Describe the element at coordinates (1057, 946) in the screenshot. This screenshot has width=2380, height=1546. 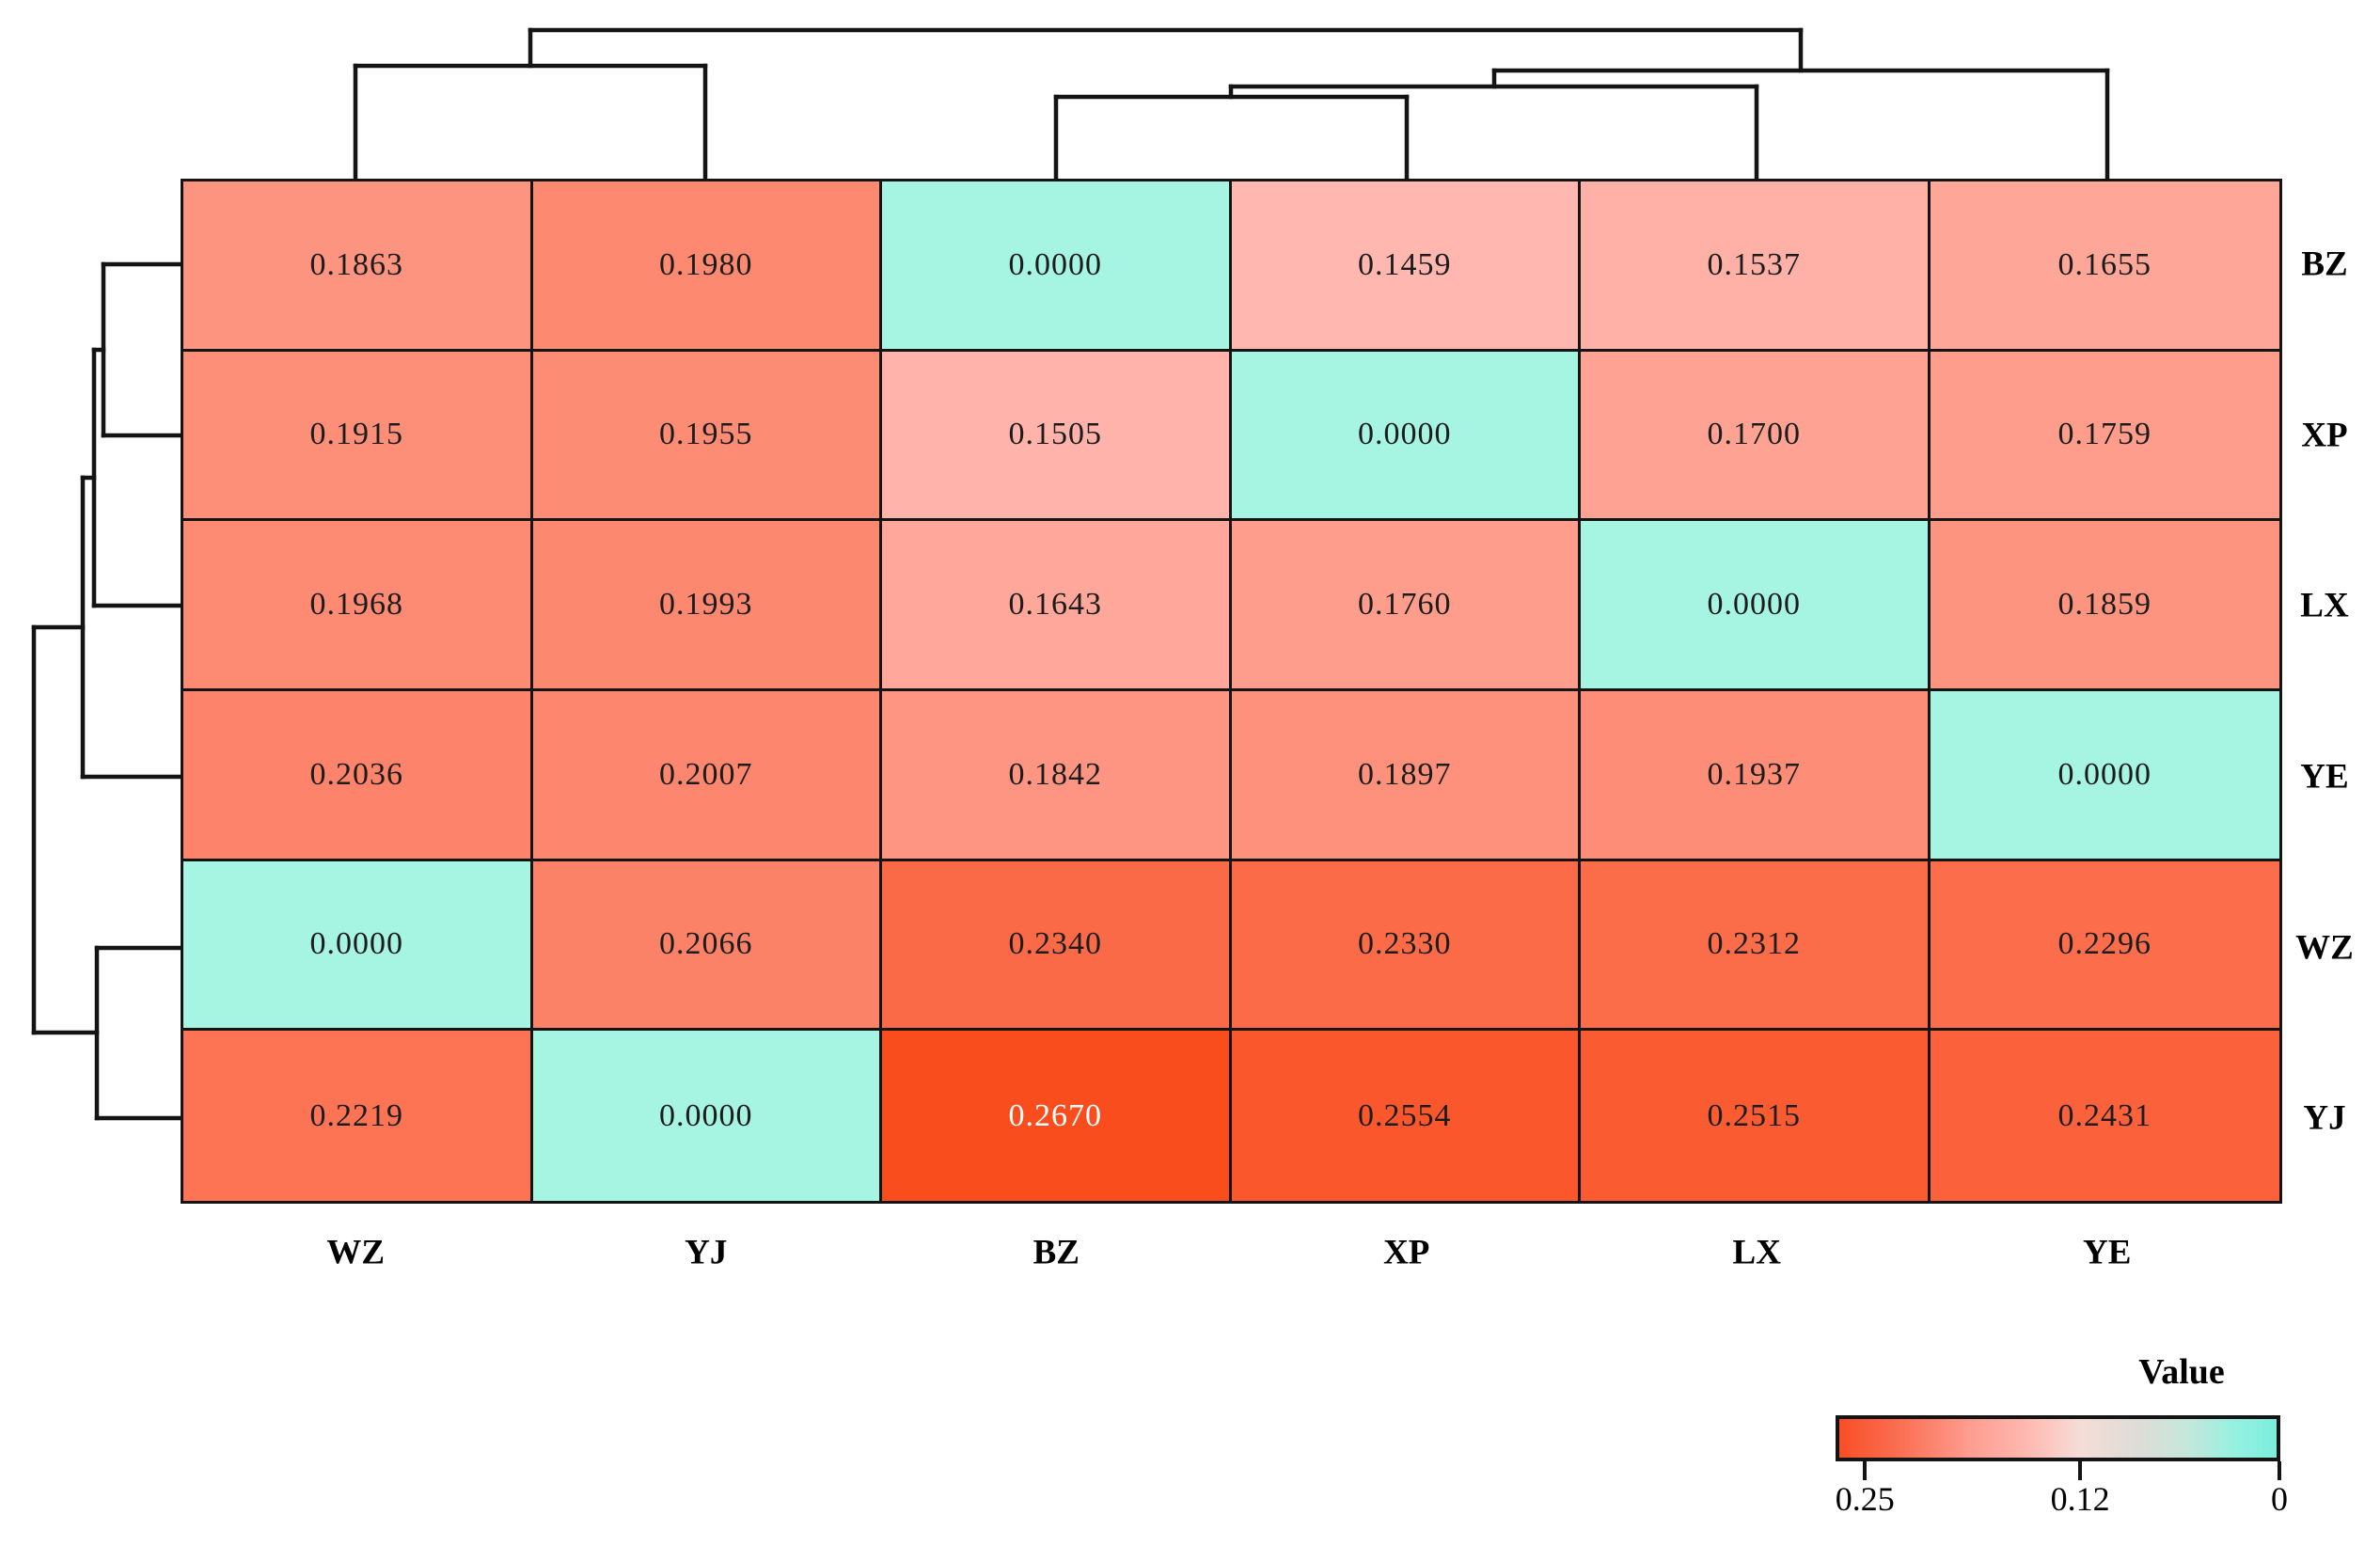
I see `heatmap-cell: 0.2340` at that location.